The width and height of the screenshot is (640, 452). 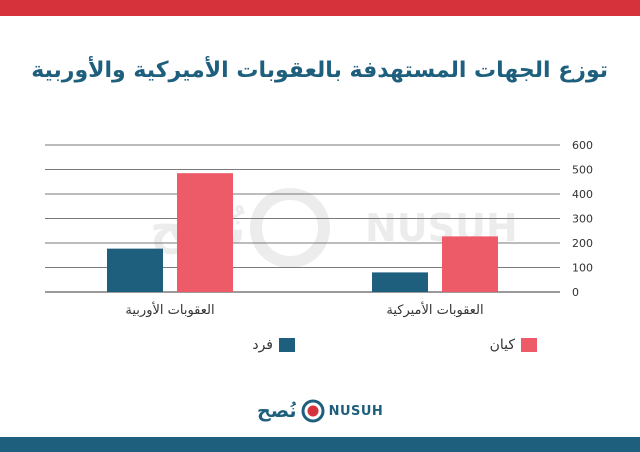 I want to click on y-tick-label: 100, so click(x=582, y=268).